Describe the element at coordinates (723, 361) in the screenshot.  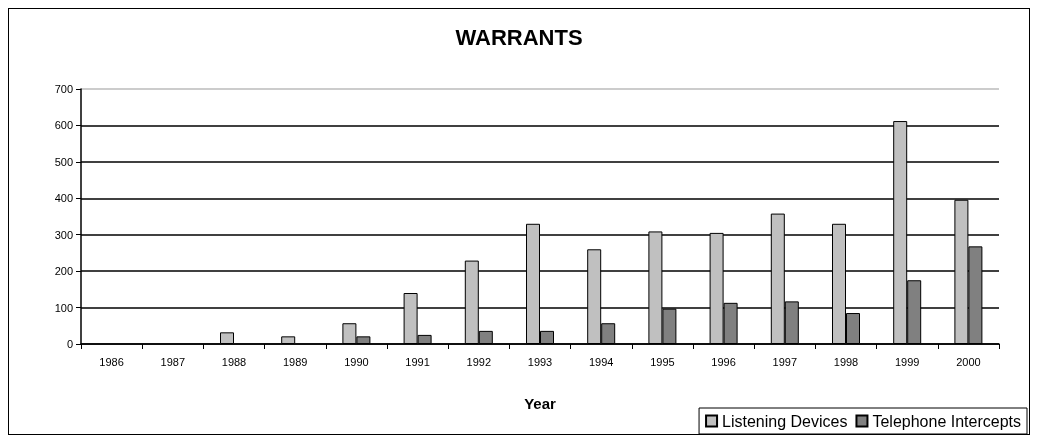
I see `x-tick-label: 1996` at that location.